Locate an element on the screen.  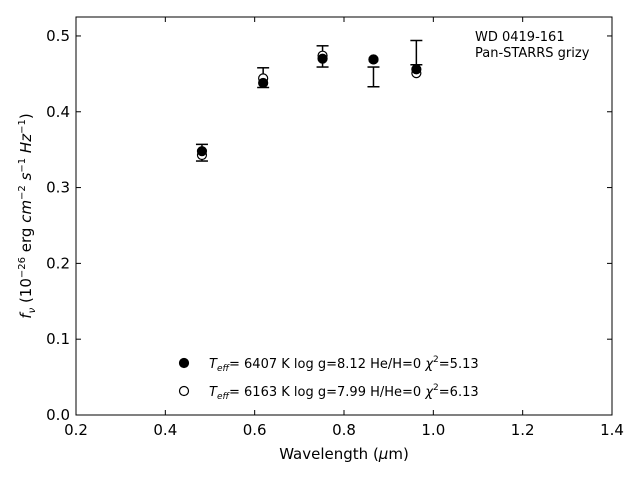
model-points is located at coordinates (309, 105).